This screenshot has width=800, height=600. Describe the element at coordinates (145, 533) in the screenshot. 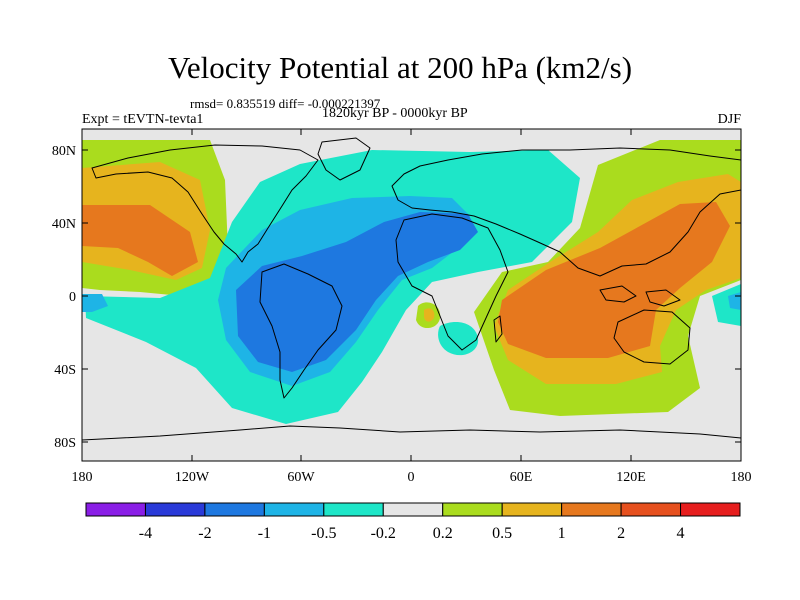

I see `colorbar-label-neg4: -4` at that location.